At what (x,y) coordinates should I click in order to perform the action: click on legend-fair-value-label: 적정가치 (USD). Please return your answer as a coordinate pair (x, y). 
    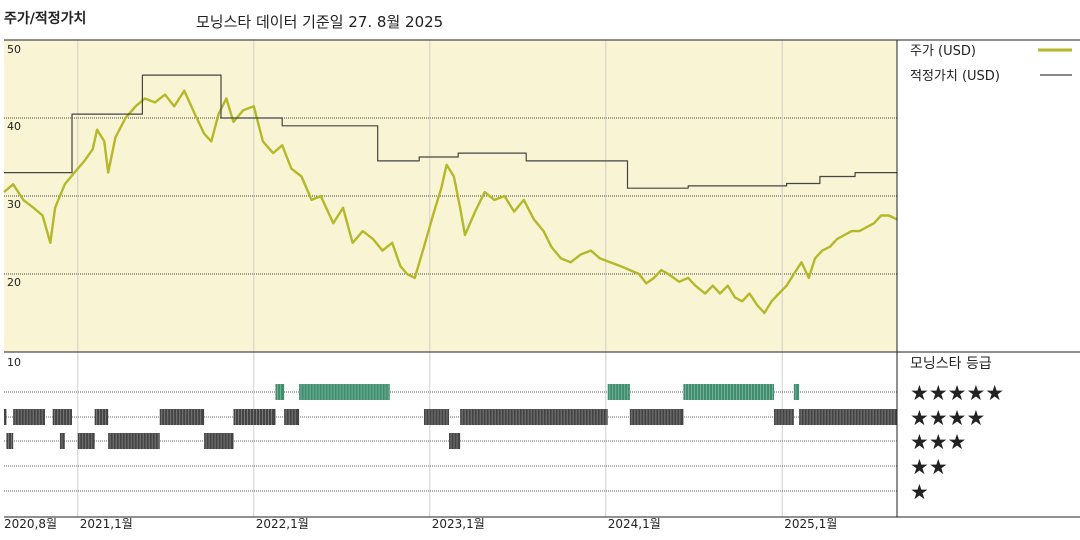
    Looking at the image, I should click on (955, 76).